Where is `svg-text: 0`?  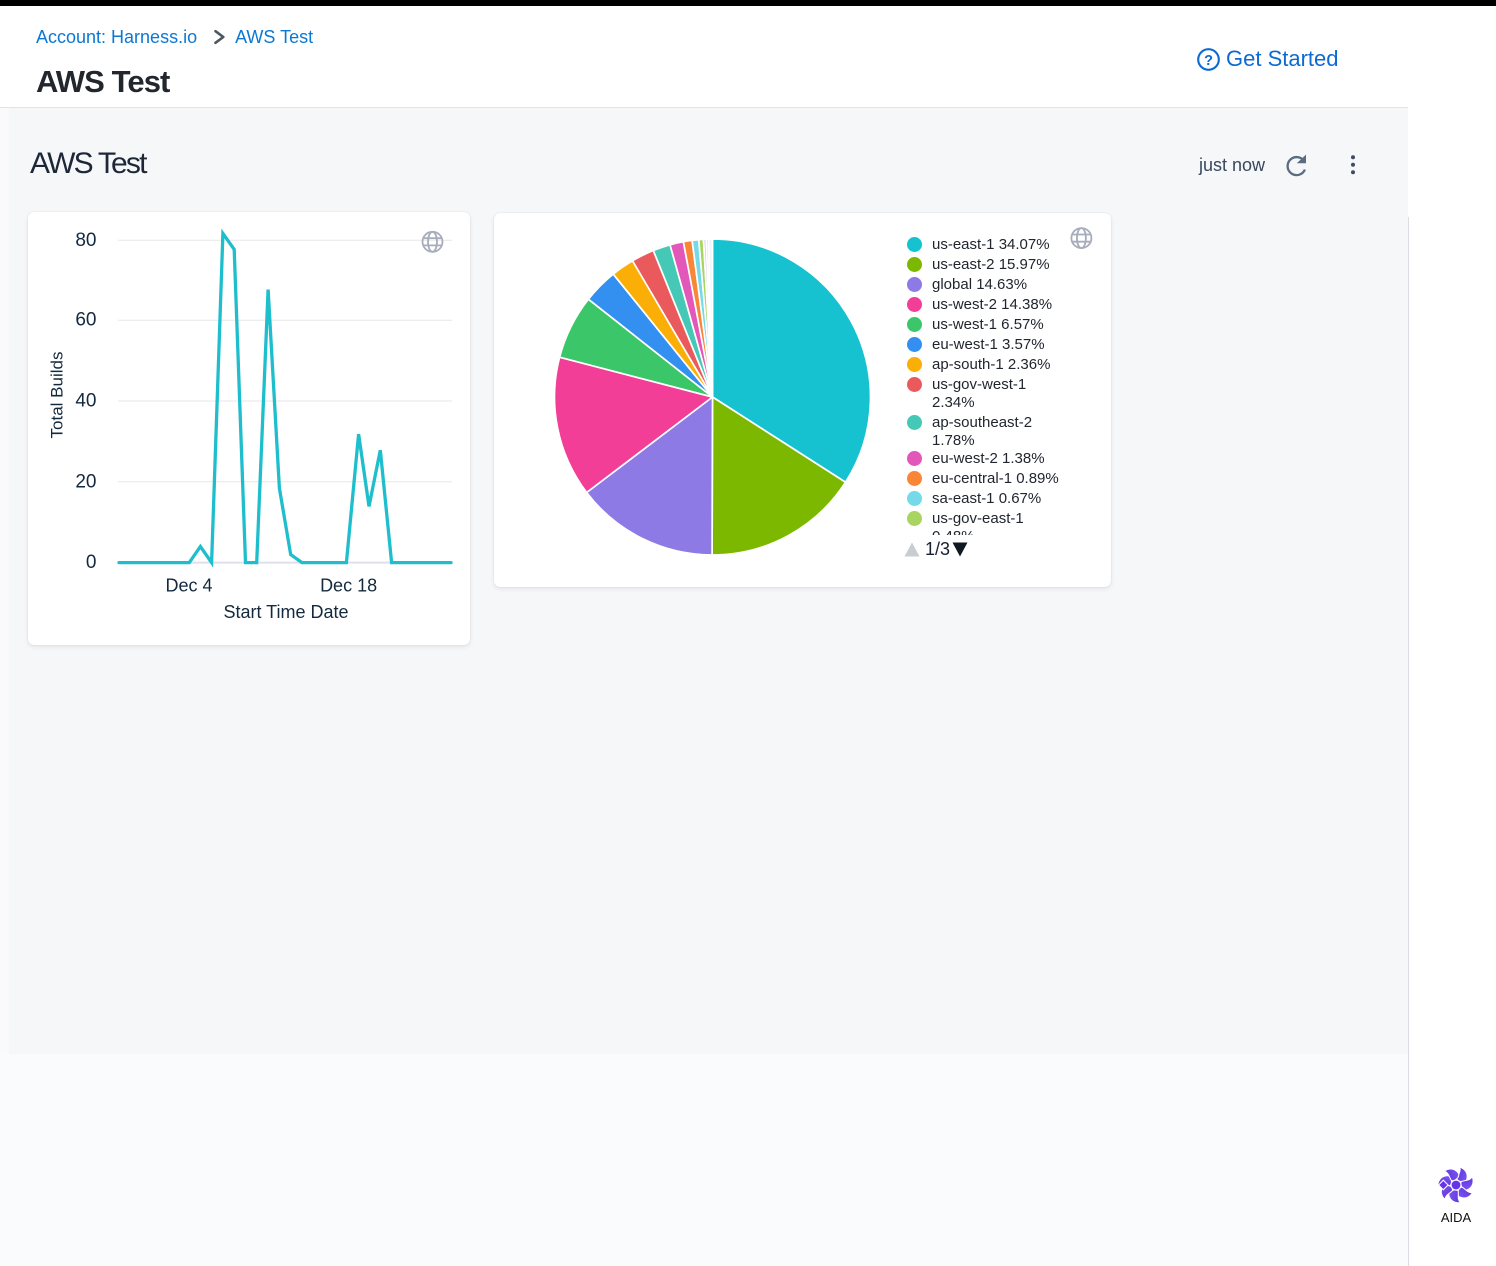 svg-text: 0 is located at coordinates (91, 562).